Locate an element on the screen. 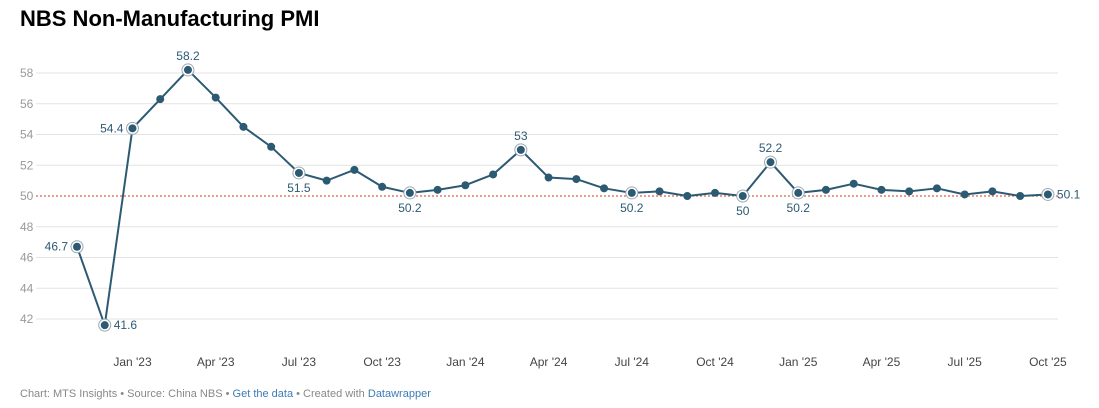  x-tick-label: Oct '24 is located at coordinates (715, 362).